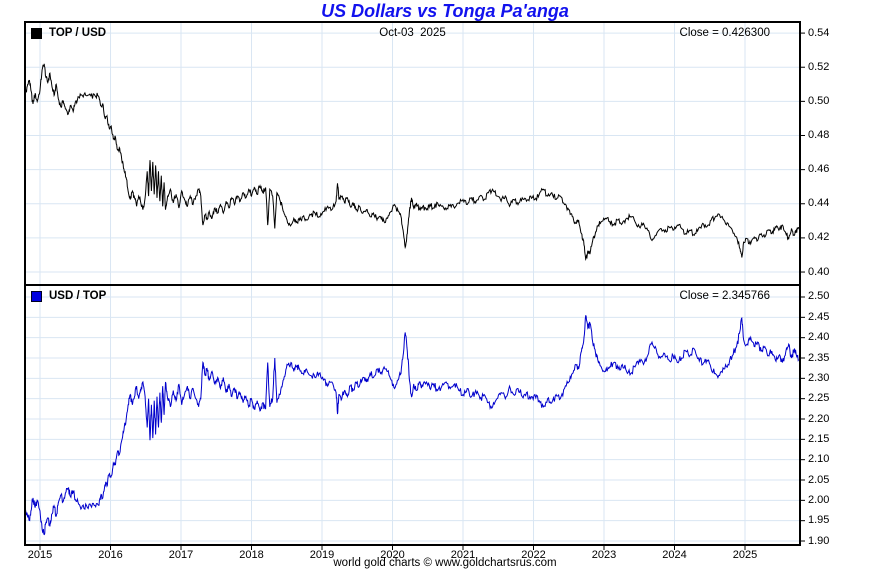 The height and width of the screenshot is (575, 890). I want to click on y-axis-tick-label: 2.25, so click(819, 398).